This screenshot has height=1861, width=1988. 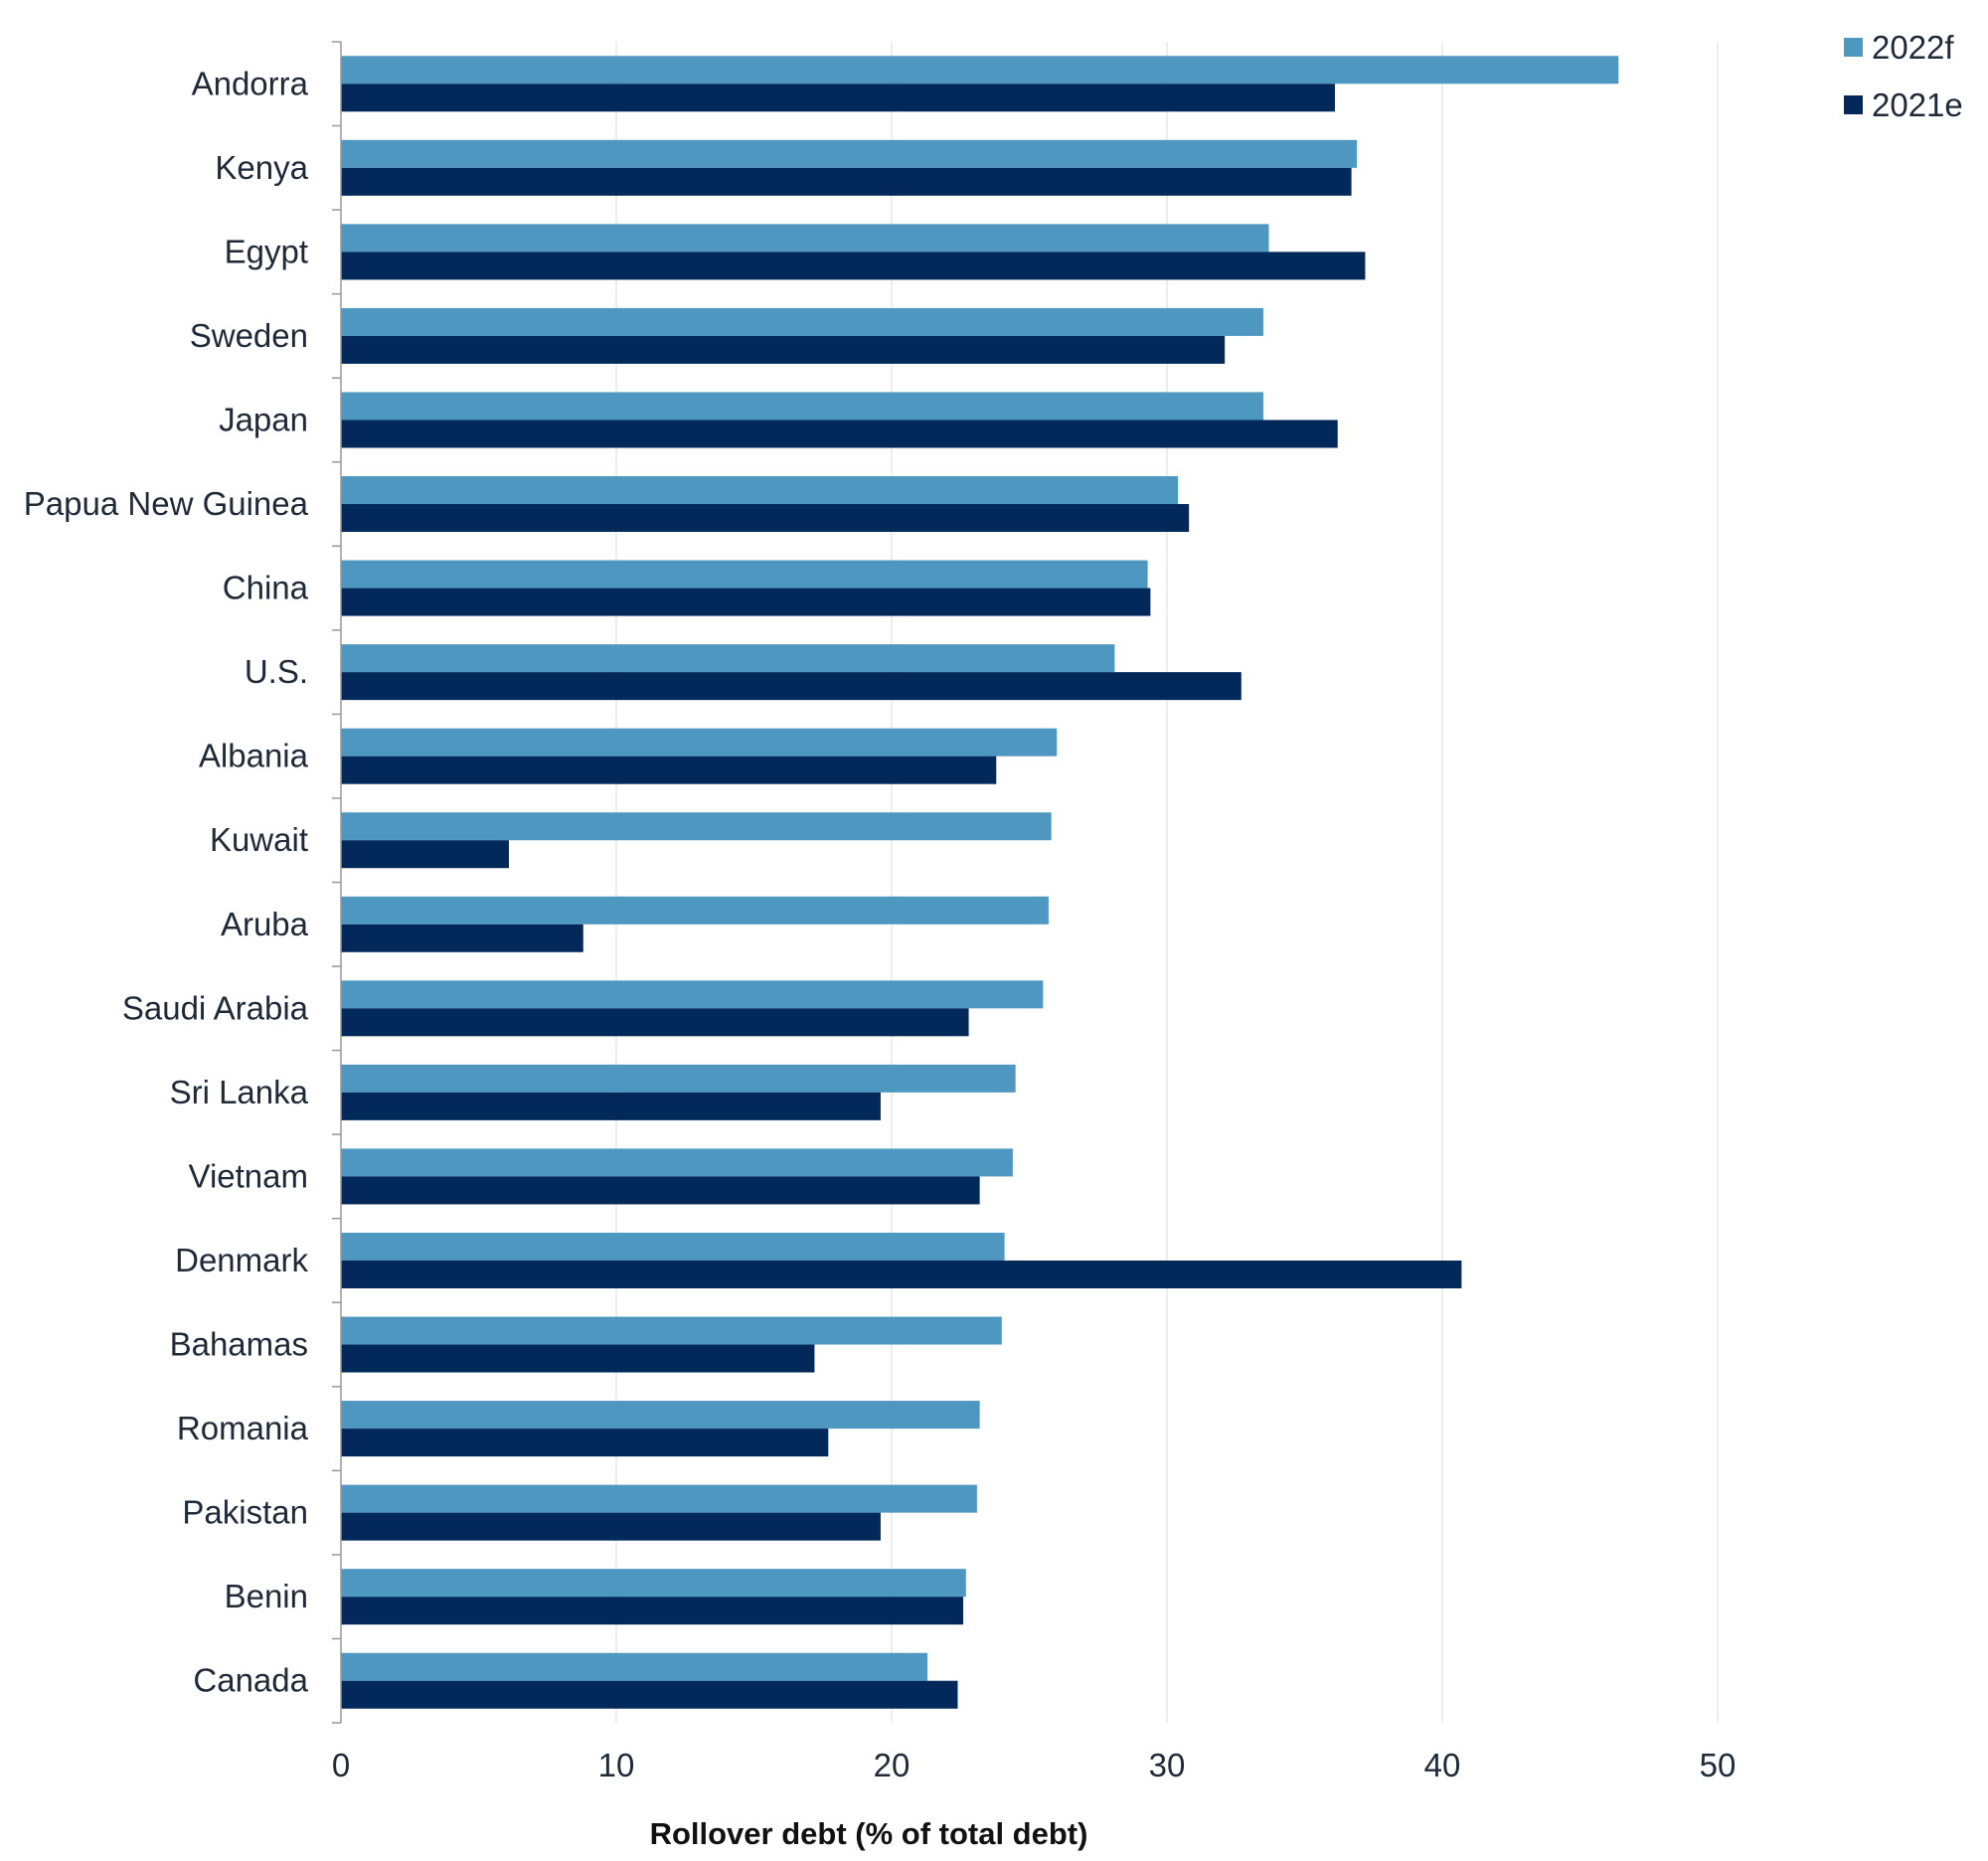 I want to click on category-label: U.S., so click(x=276, y=671).